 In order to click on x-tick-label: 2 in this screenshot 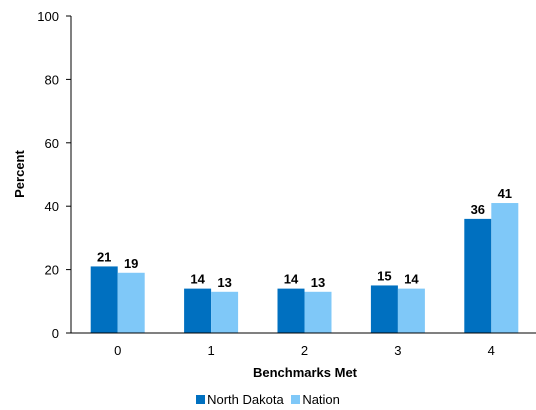, I will do `click(304, 350)`.